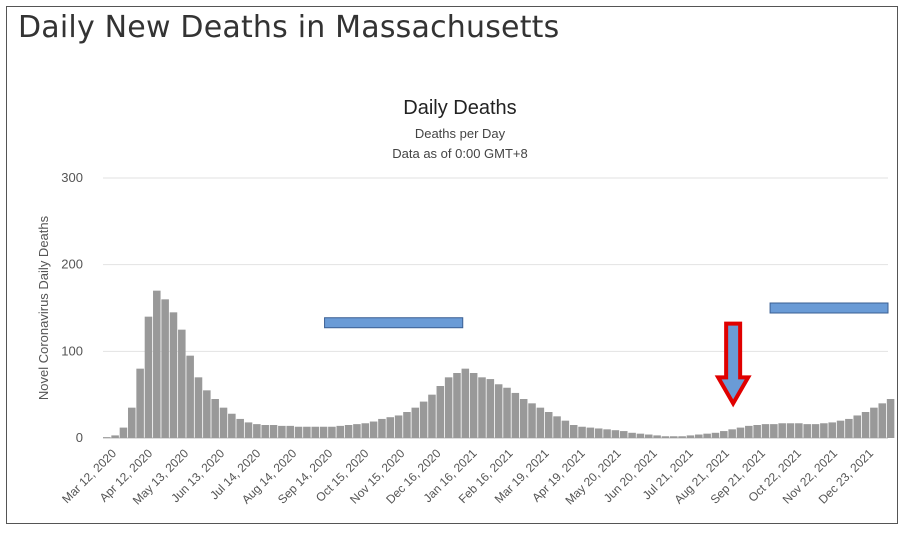  What do you see at coordinates (72, 350) in the screenshot?
I see `y-tick-label: 100` at bounding box center [72, 350].